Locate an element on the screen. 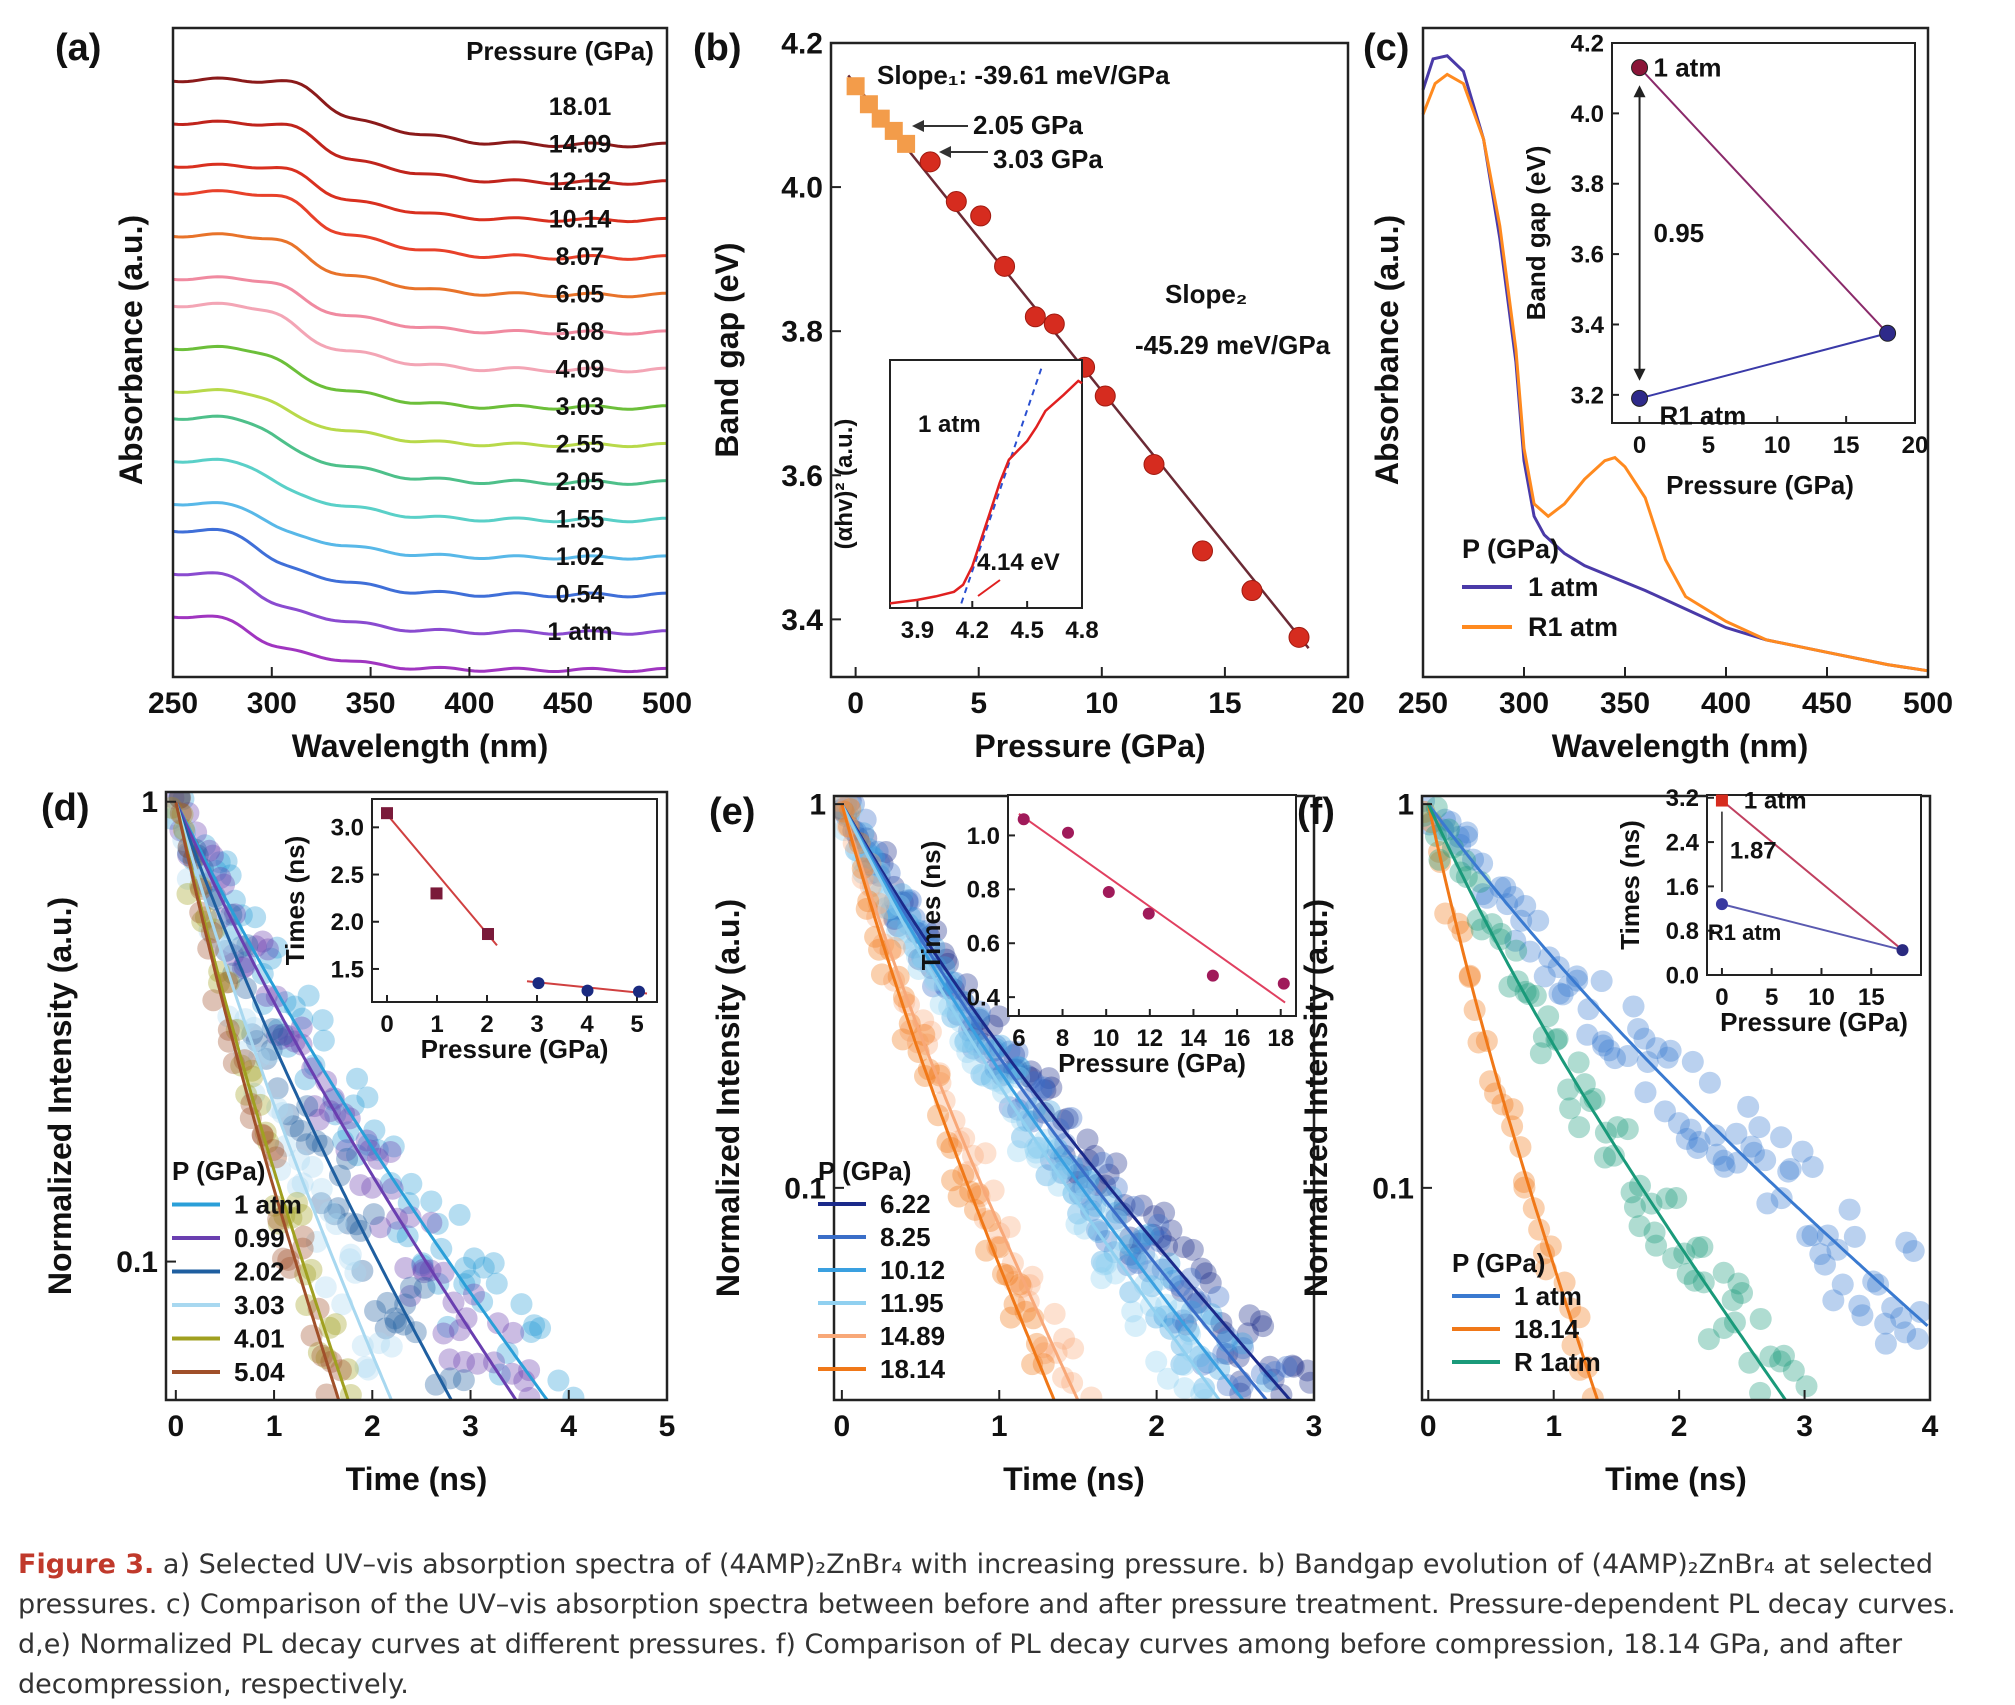 The height and width of the screenshot is (1705, 2015). y-axis-label: Absorbance (a.u.) is located at coordinates (131, 350).